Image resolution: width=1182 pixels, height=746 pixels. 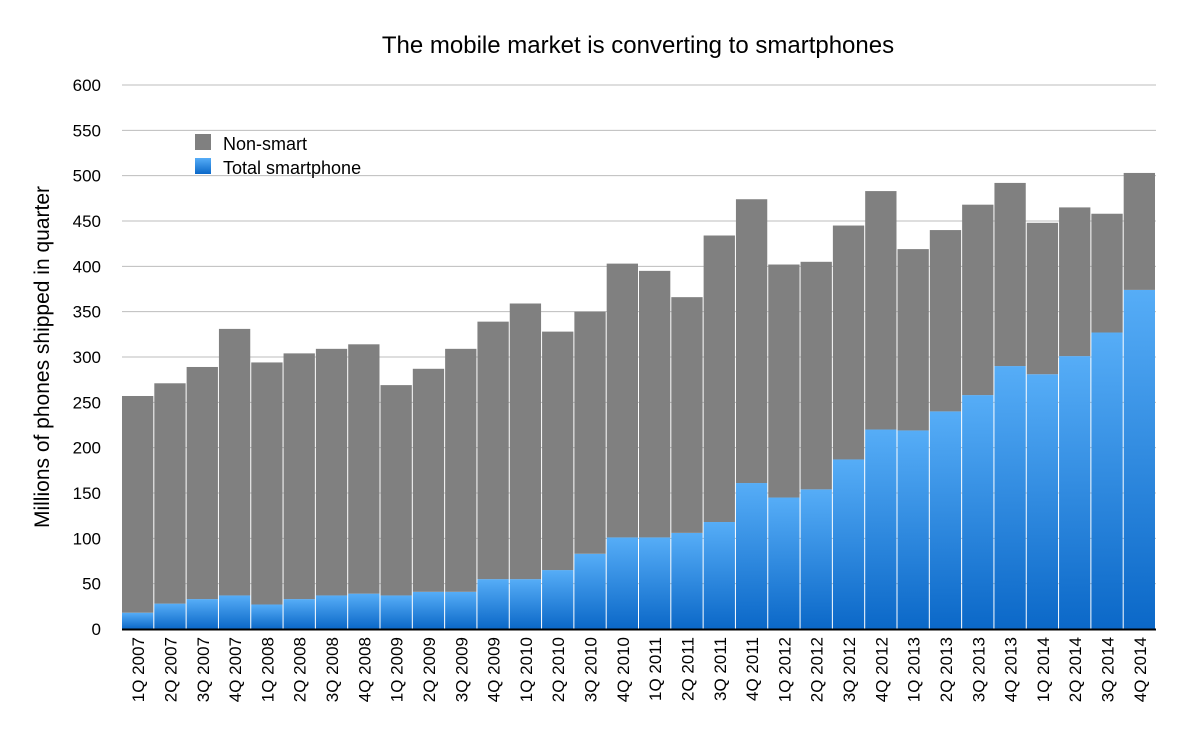 What do you see at coordinates (1140, 669) in the screenshot?
I see `x-tick-label: 4Q 2014` at bounding box center [1140, 669].